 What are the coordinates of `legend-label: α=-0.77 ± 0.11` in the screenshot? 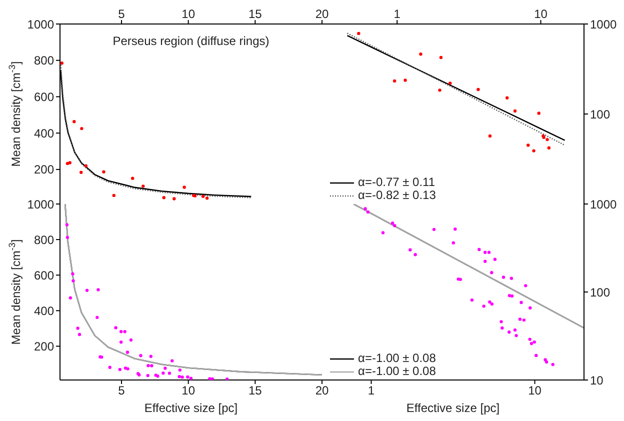 It's located at (397, 182).